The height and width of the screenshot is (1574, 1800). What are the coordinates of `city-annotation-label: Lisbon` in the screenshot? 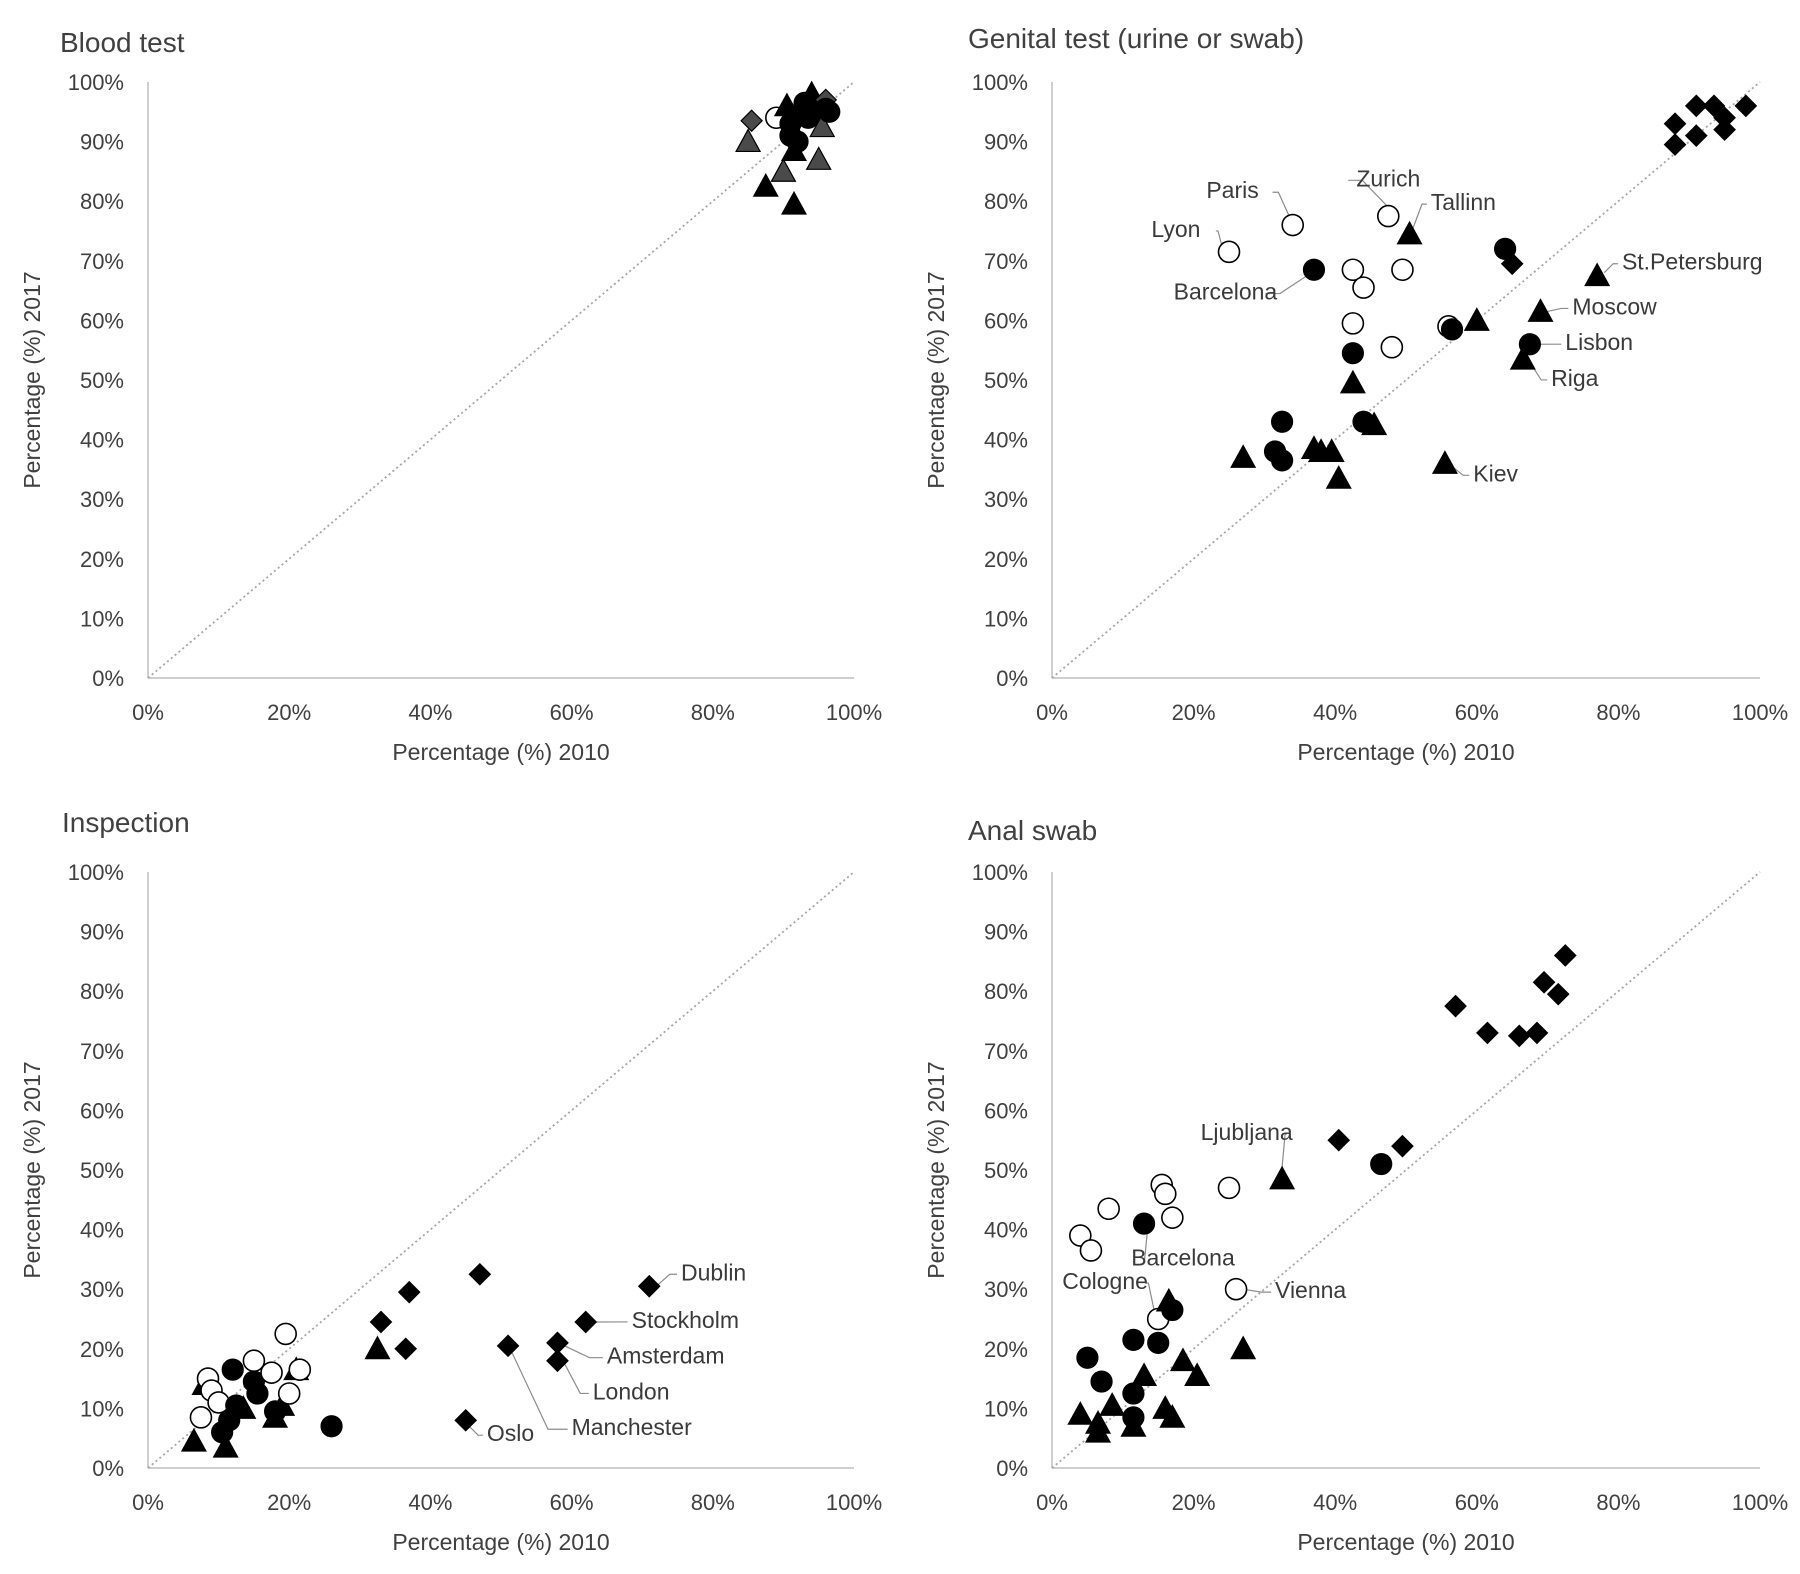 It's located at (1599, 342).